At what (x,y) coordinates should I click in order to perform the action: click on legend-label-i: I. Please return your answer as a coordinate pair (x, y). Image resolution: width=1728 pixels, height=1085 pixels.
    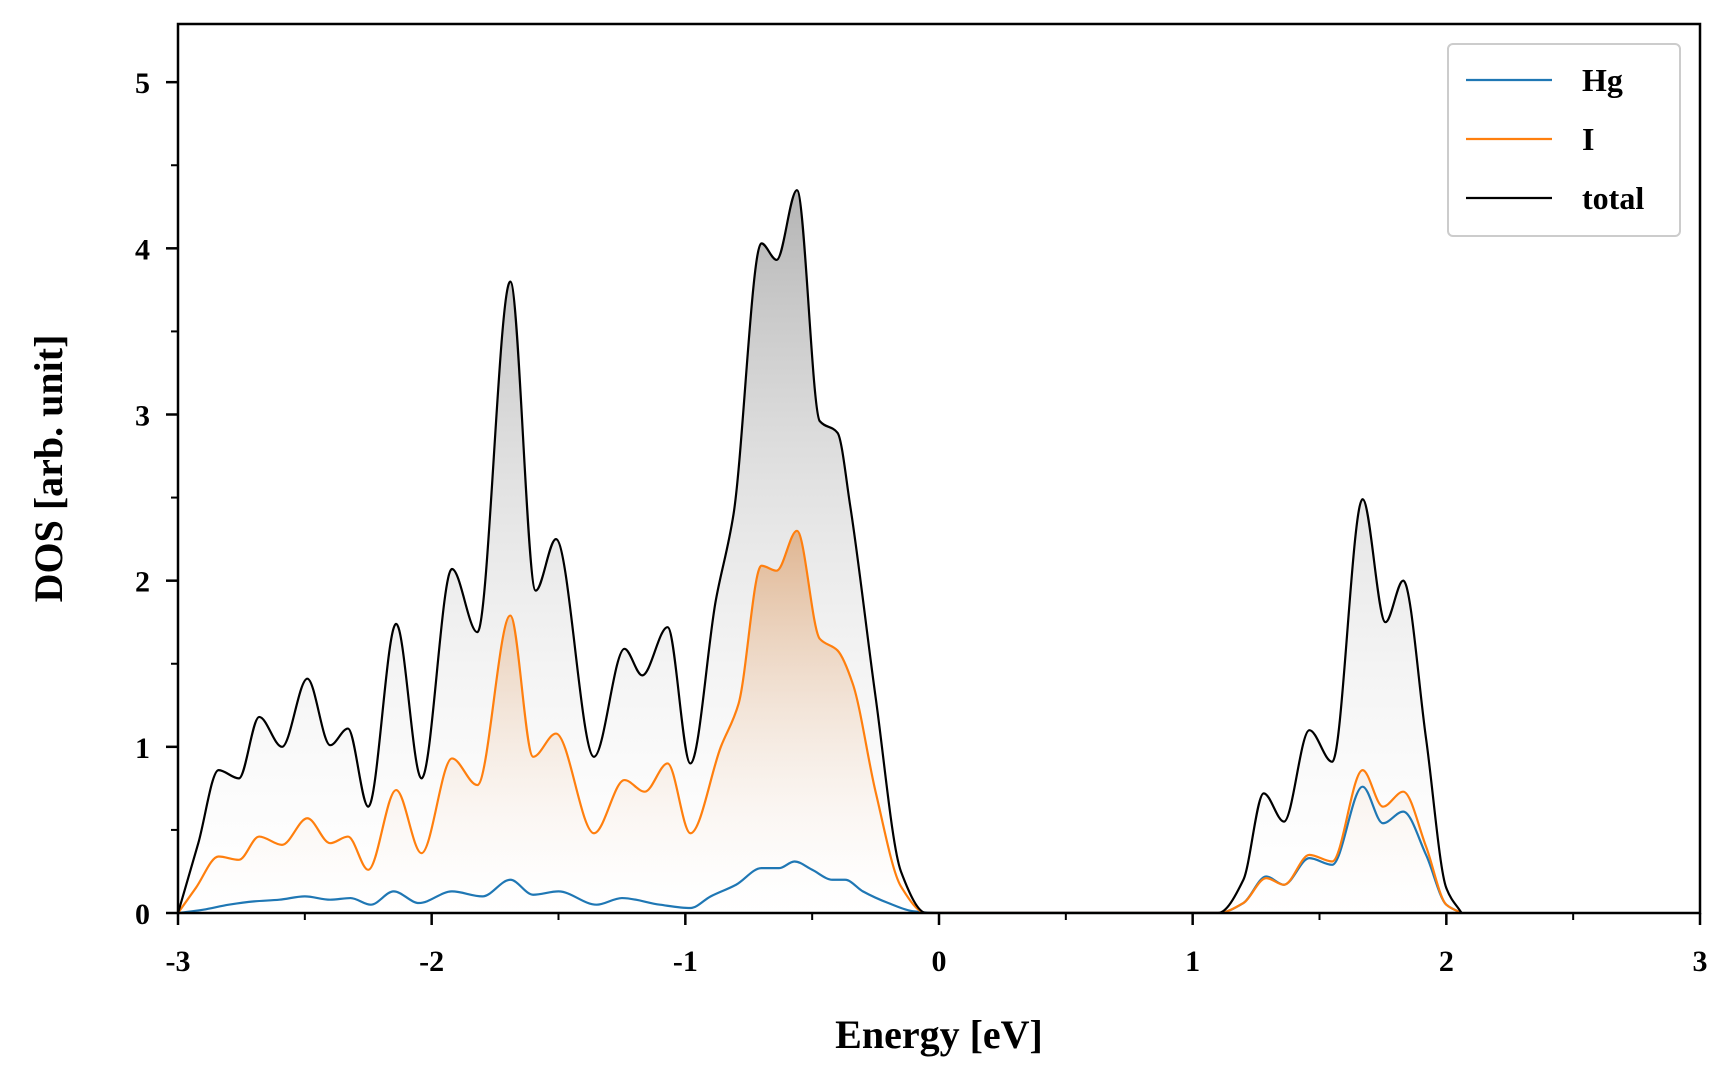
    Looking at the image, I should click on (1588, 139).